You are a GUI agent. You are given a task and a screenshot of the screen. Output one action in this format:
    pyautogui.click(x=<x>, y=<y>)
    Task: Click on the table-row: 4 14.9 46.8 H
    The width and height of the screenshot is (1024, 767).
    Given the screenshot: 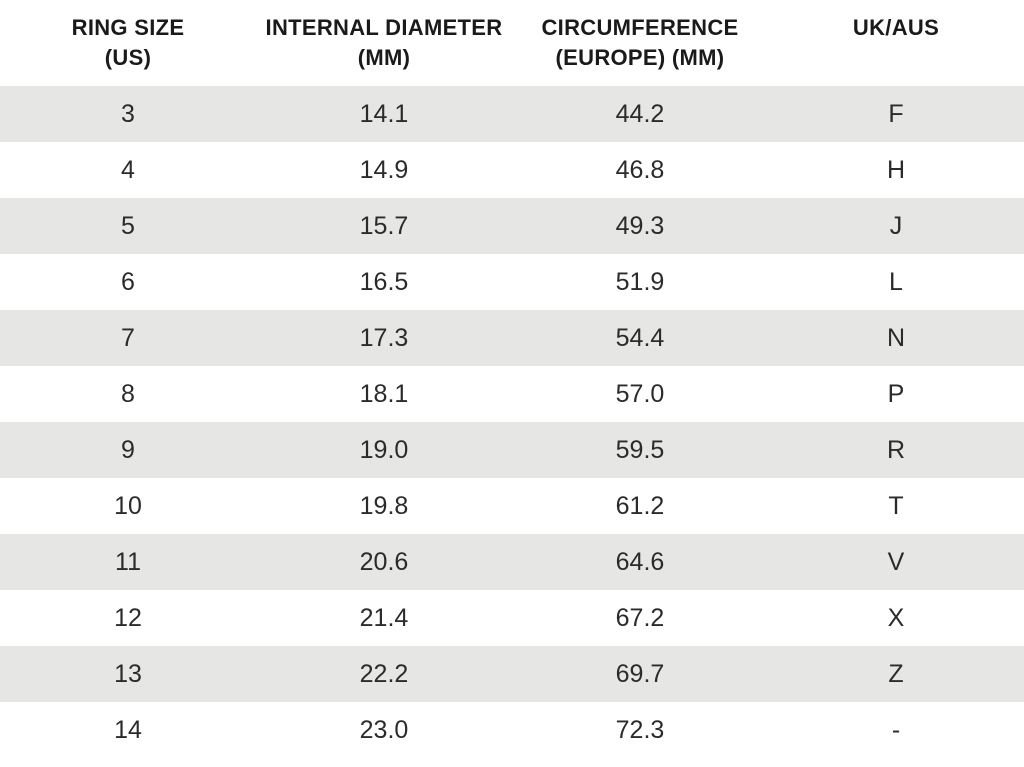 What is the action you would take?
    pyautogui.click(x=512, y=170)
    